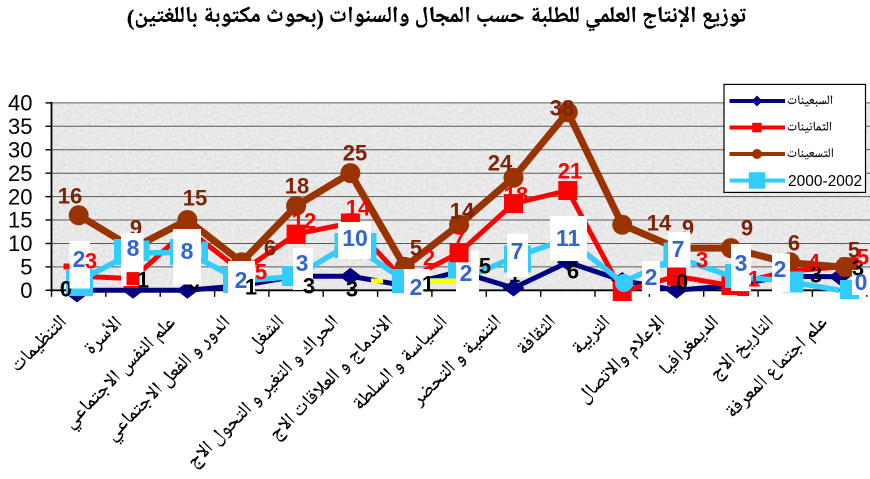 This screenshot has height=479, width=870. What do you see at coordinates (814, 262) in the screenshot?
I see `svg-text: 4` at bounding box center [814, 262].